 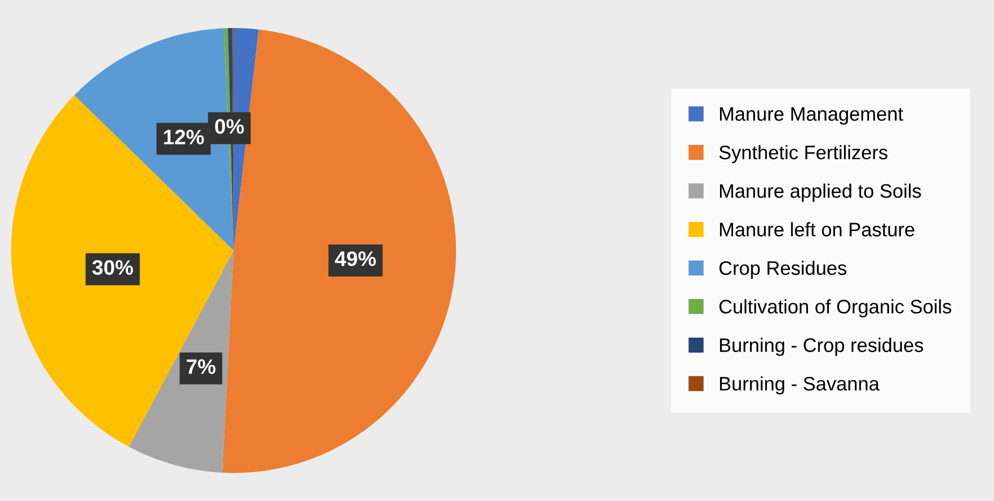 What do you see at coordinates (229, 126) in the screenshot?
I see `data-label: 0%` at bounding box center [229, 126].